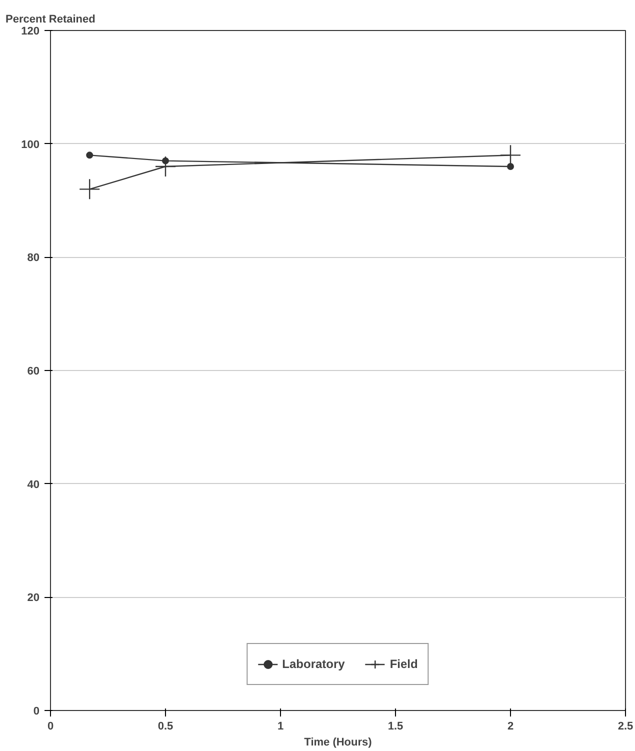 The width and height of the screenshot is (635, 751). What do you see at coordinates (30, 32) in the screenshot?
I see `y-tick-label: 120` at bounding box center [30, 32].